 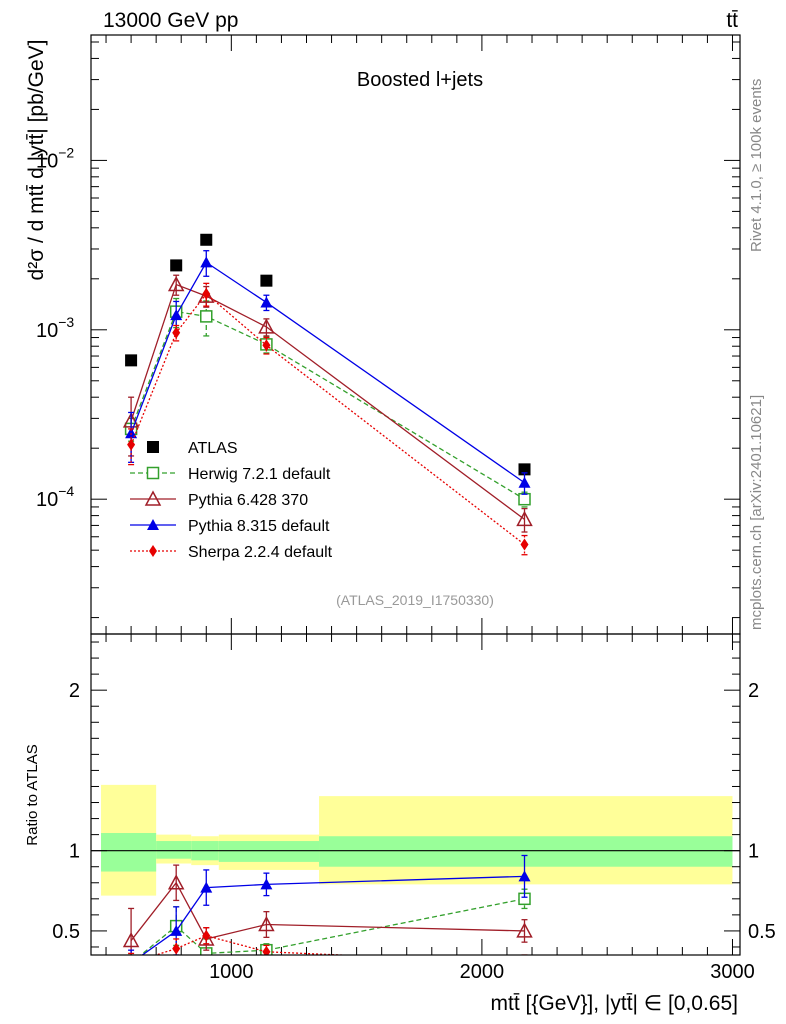 What do you see at coordinates (420, 80) in the screenshot?
I see `plot-title: Boosted l+jets` at bounding box center [420, 80].